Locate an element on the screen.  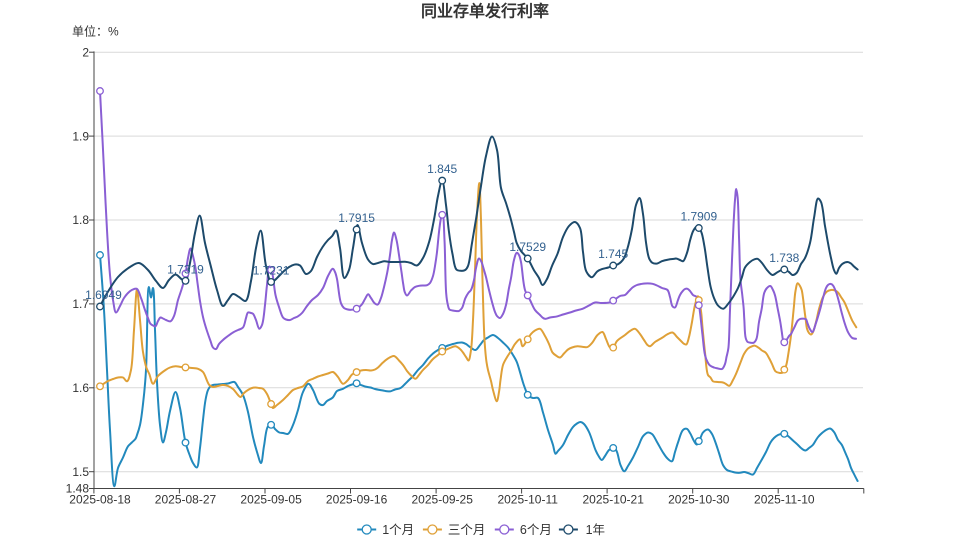
svg-text: 1.738 is located at coordinates (784, 258).